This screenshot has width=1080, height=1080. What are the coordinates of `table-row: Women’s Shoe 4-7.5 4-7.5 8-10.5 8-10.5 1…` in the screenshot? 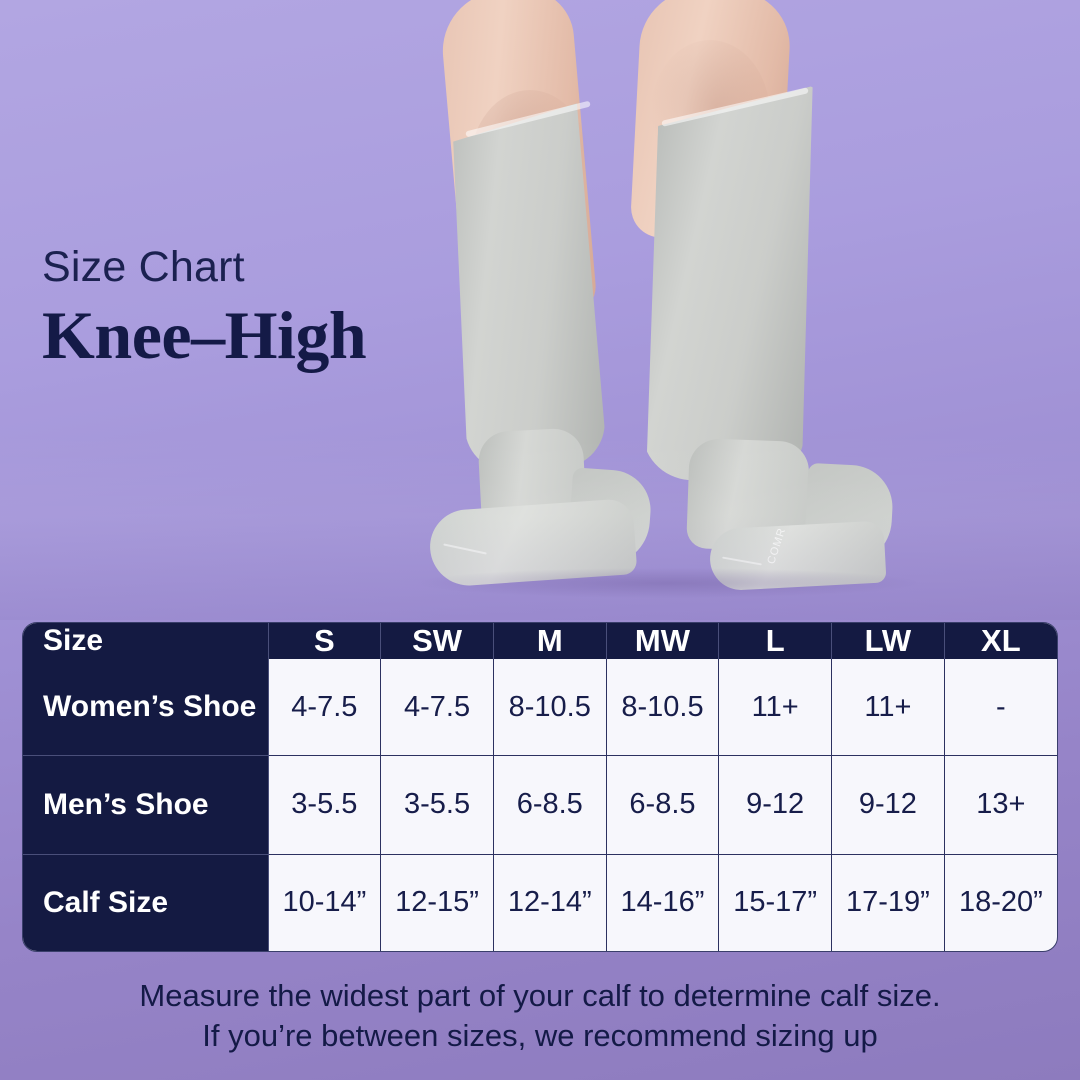 It's located at (540, 708).